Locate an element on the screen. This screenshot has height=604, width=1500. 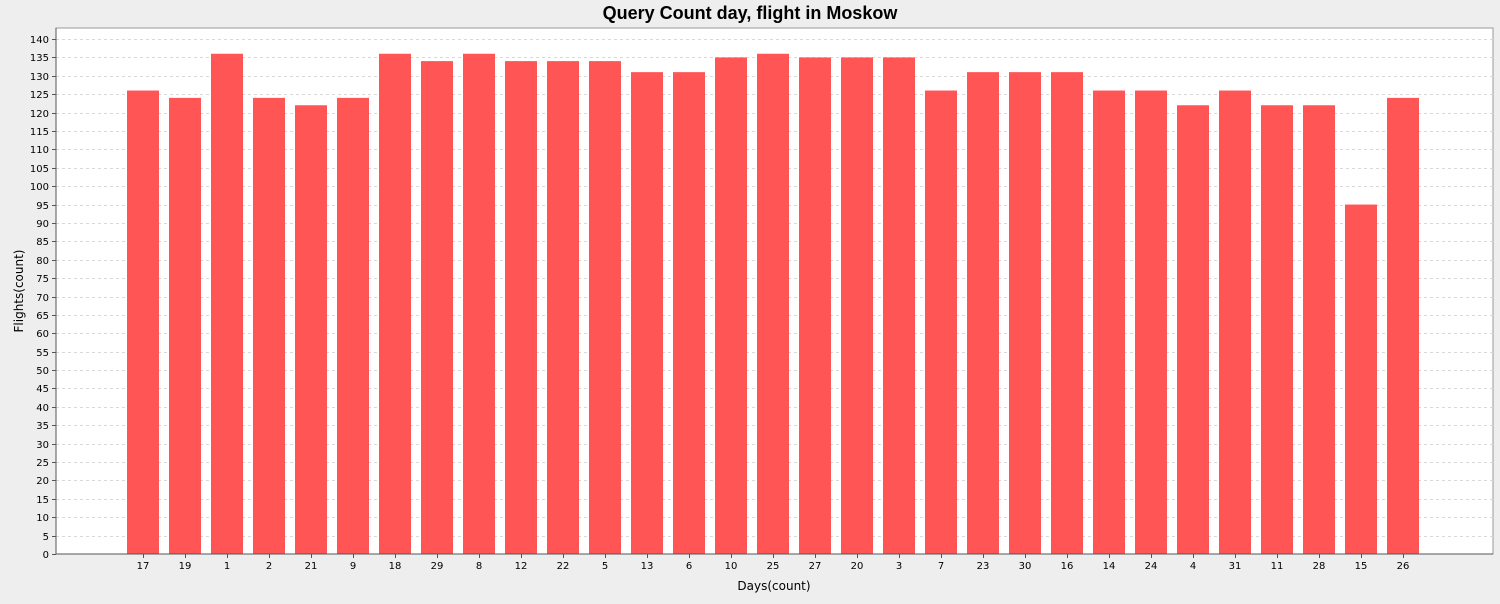
chart-title: Query Count day, flight in Moskow is located at coordinates (751, 13).